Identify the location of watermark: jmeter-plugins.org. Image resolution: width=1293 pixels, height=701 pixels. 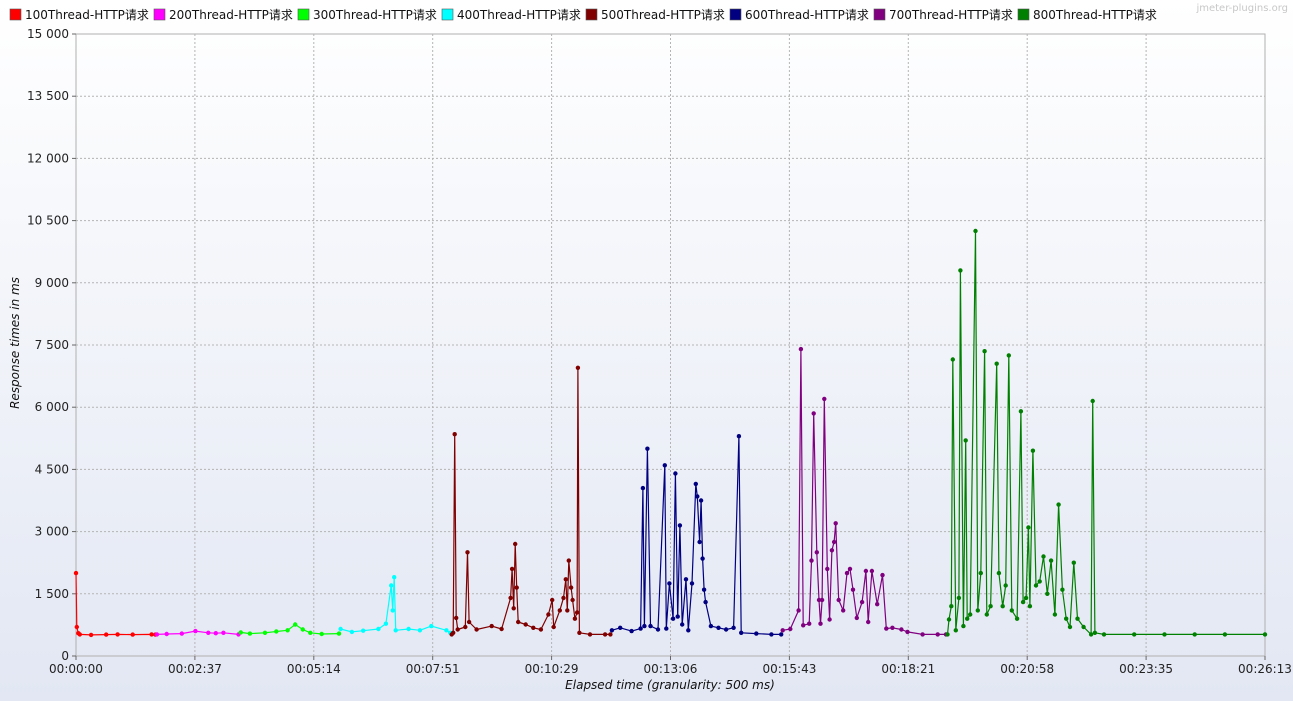
(1241, 8).